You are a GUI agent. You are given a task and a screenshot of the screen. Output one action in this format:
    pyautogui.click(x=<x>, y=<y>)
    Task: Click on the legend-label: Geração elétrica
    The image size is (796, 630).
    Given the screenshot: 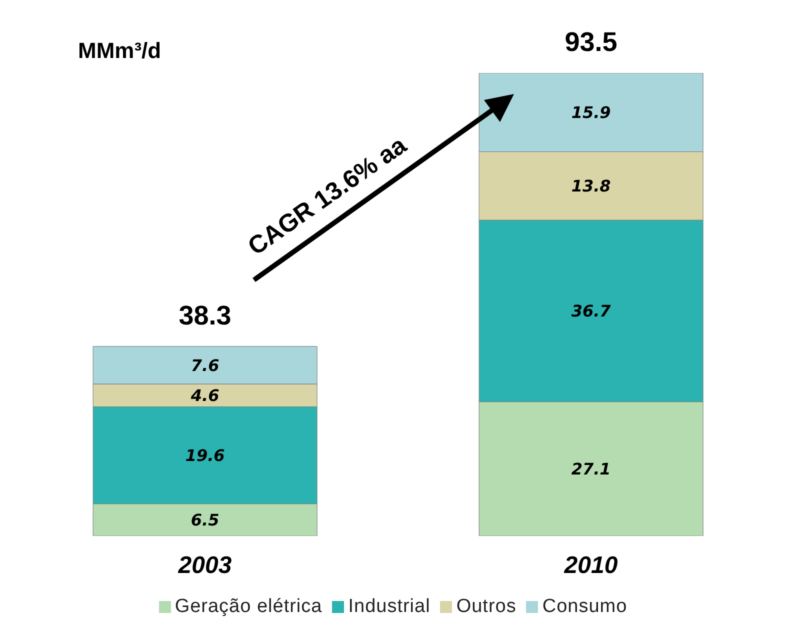 What is the action you would take?
    pyautogui.click(x=248, y=606)
    